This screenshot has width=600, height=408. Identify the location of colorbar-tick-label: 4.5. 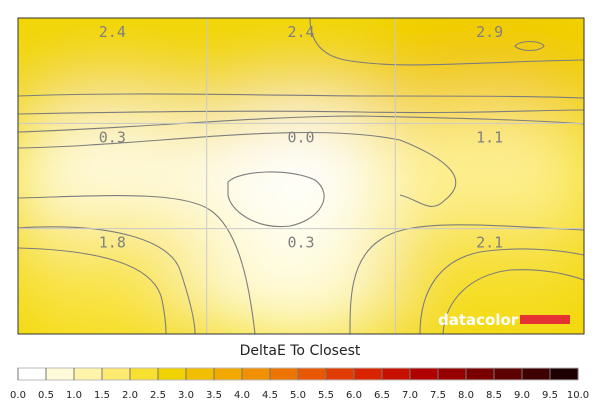
(270, 395).